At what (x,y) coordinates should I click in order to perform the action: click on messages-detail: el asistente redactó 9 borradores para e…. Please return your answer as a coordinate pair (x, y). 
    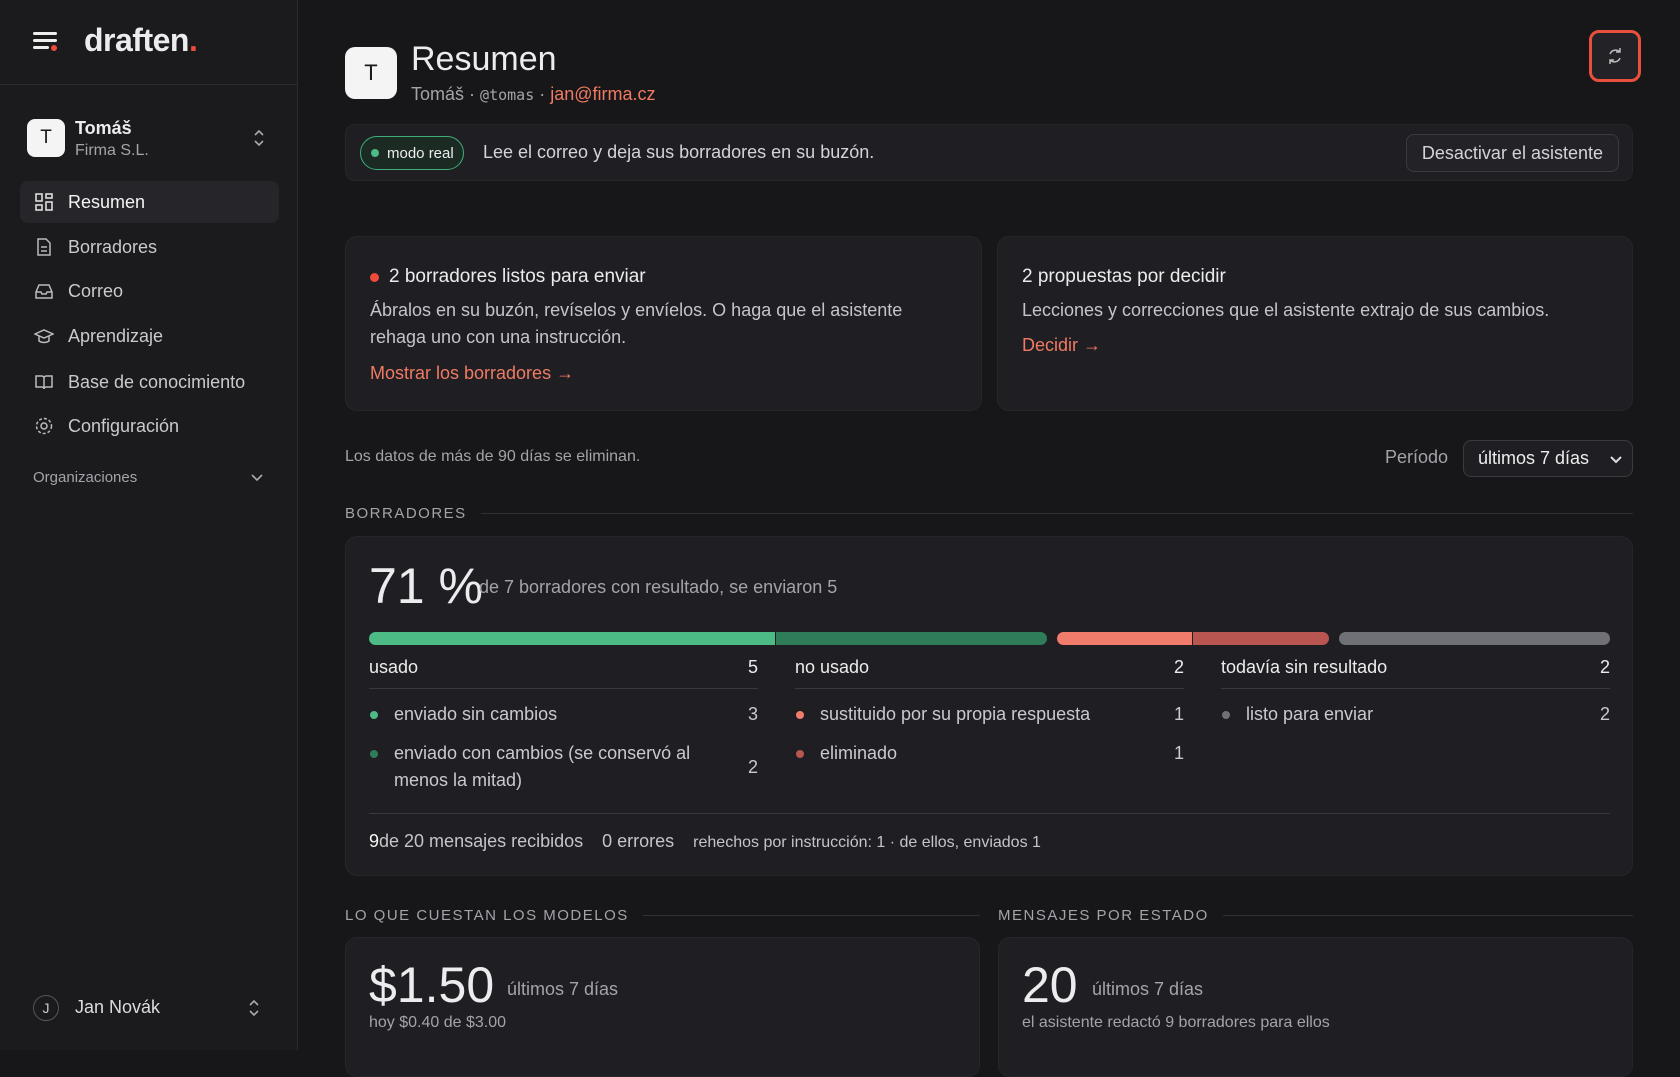
    Looking at the image, I should click on (1176, 1022).